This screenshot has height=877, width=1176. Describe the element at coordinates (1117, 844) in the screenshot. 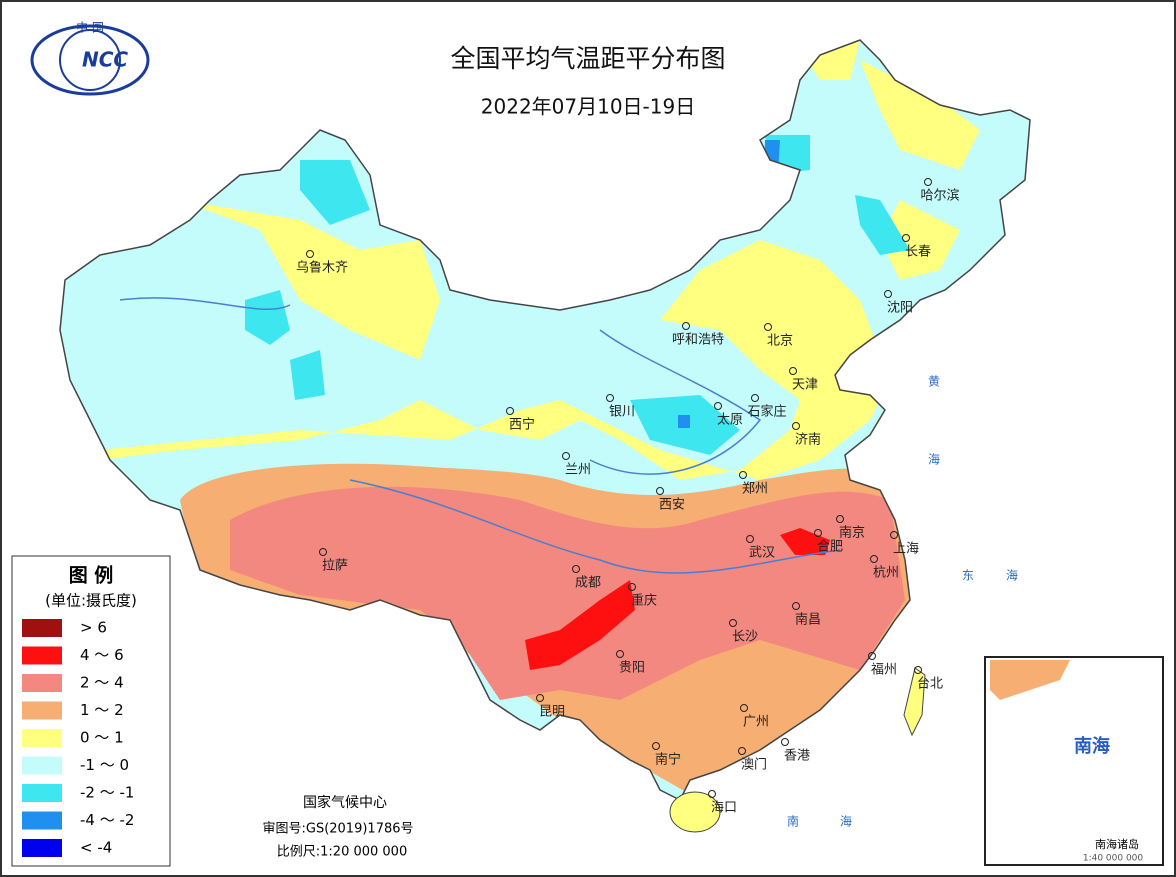

I see `inset-caption: 南海诸岛` at that location.